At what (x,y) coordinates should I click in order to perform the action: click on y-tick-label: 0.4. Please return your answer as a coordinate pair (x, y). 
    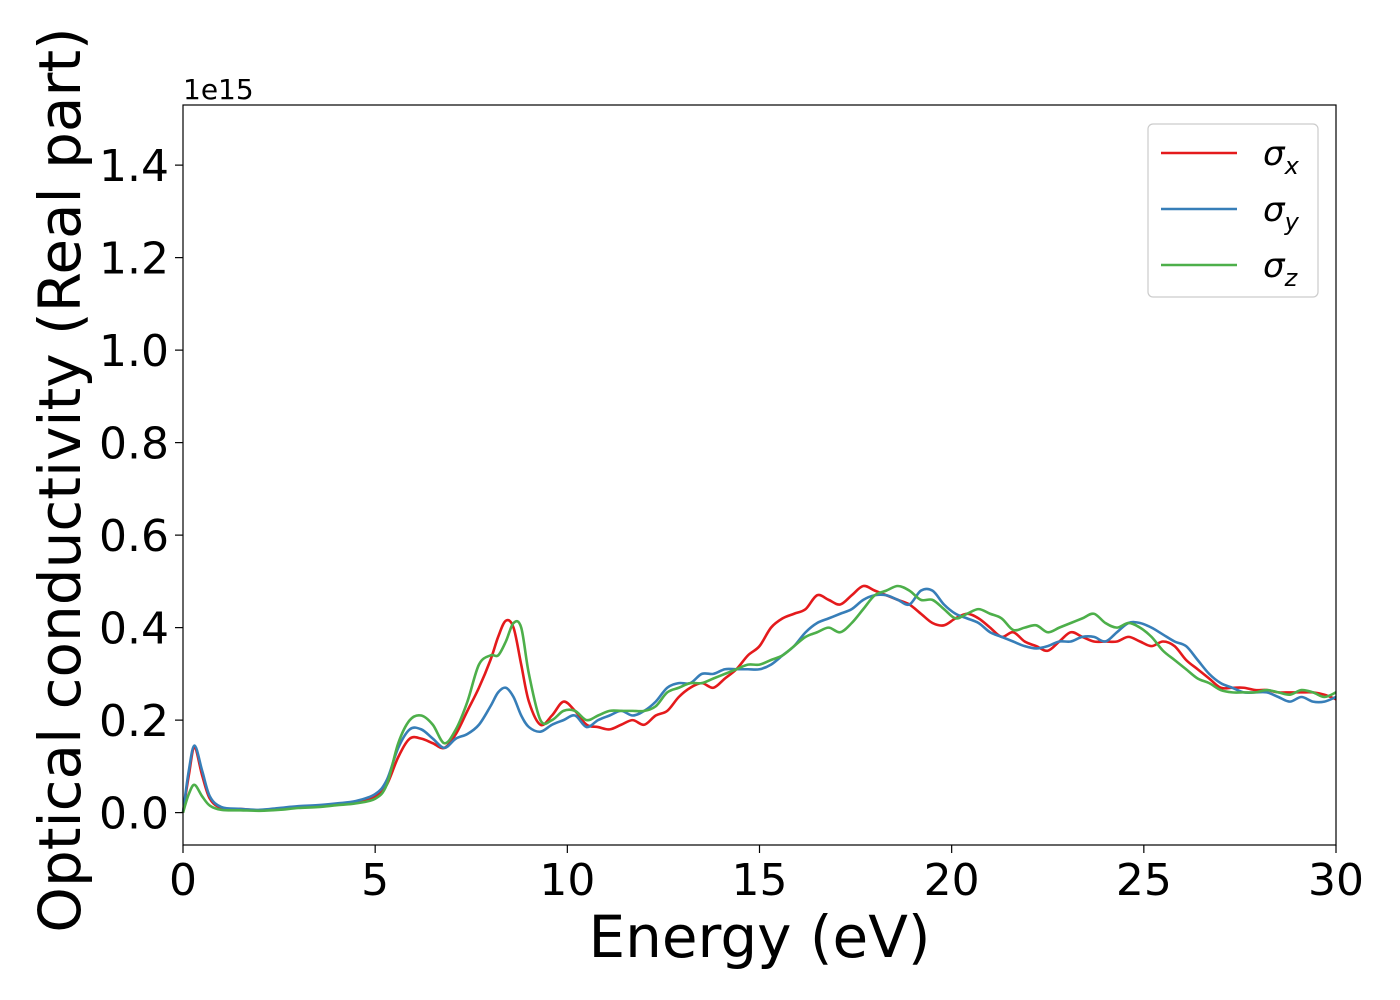
    Looking at the image, I should click on (134, 629).